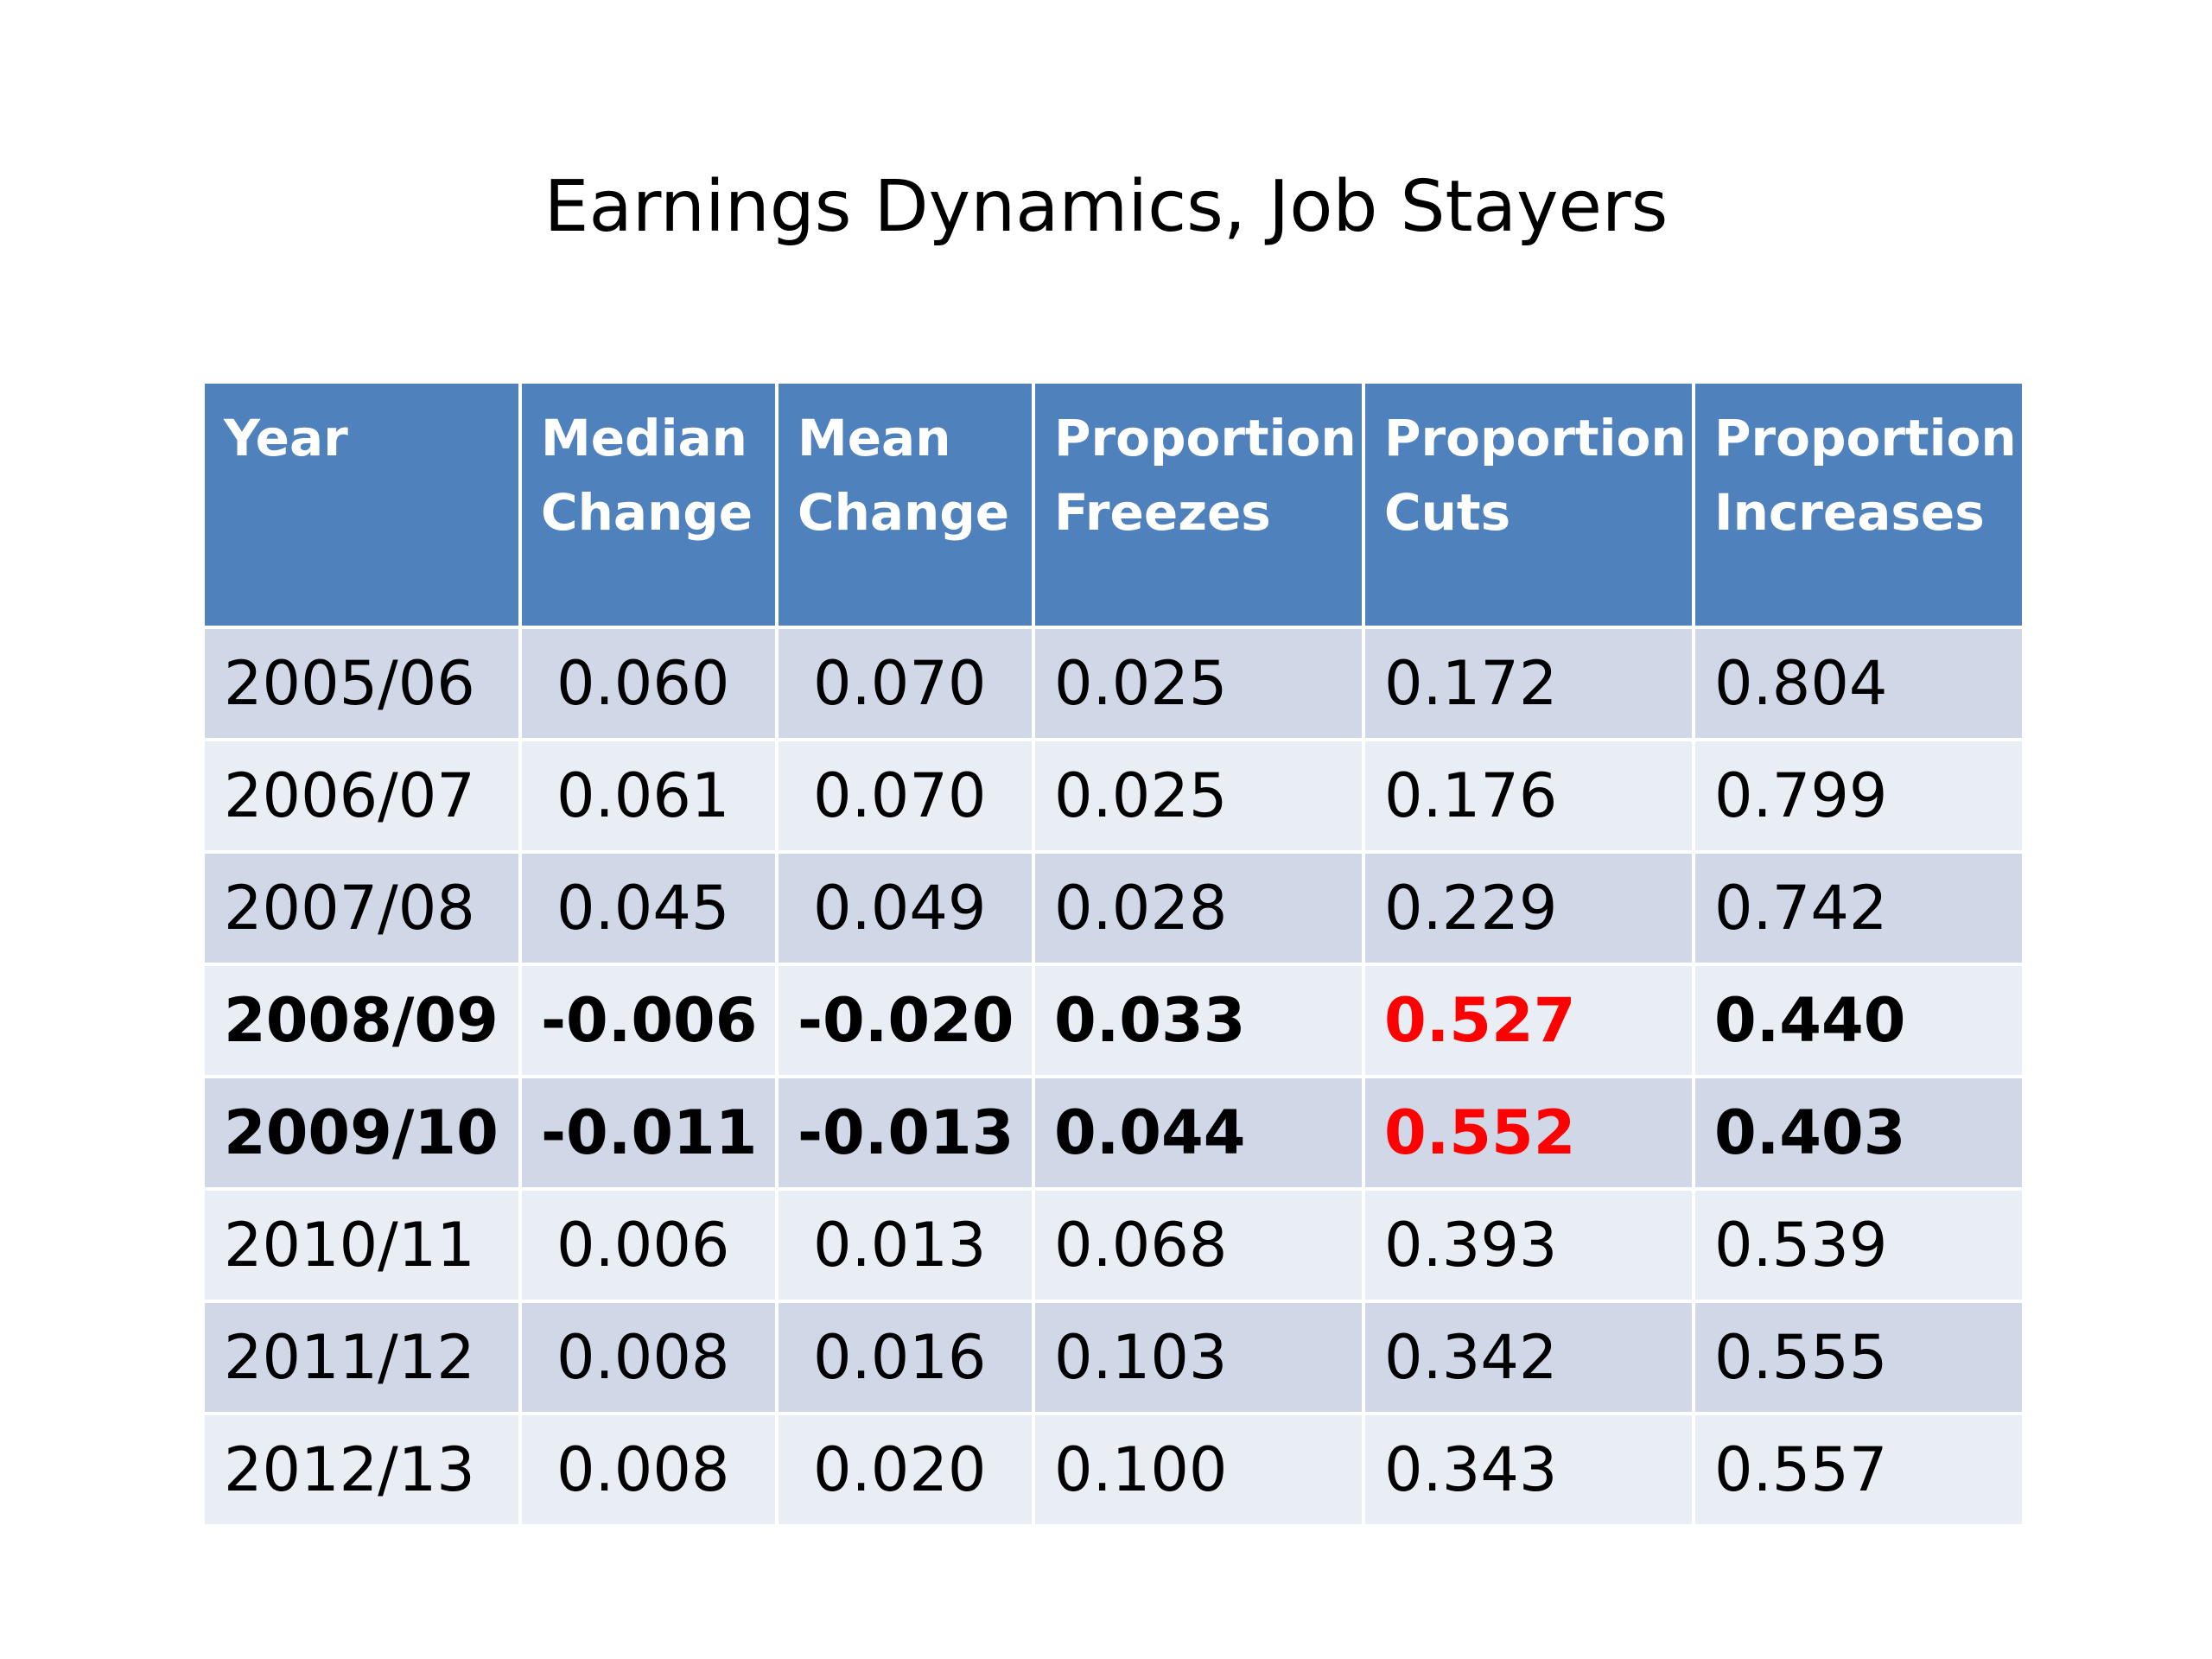 The image size is (2212, 1659). What do you see at coordinates (648, 796) in the screenshot?
I see `cell-median-change: 0.061` at bounding box center [648, 796].